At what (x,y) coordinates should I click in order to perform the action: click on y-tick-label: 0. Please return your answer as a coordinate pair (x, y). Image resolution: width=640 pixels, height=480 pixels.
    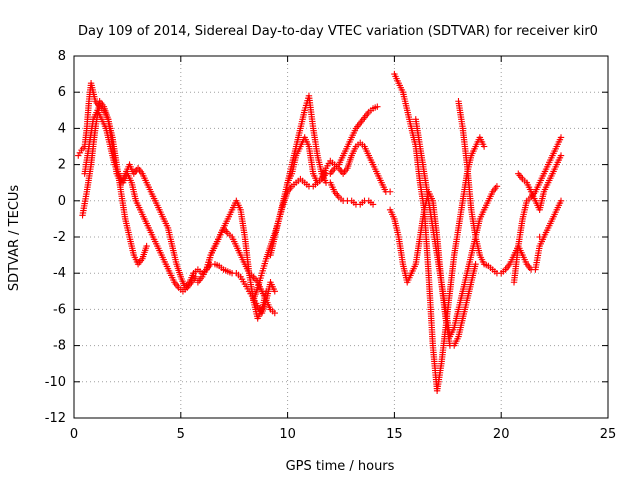
    Looking at the image, I should click on (62, 201).